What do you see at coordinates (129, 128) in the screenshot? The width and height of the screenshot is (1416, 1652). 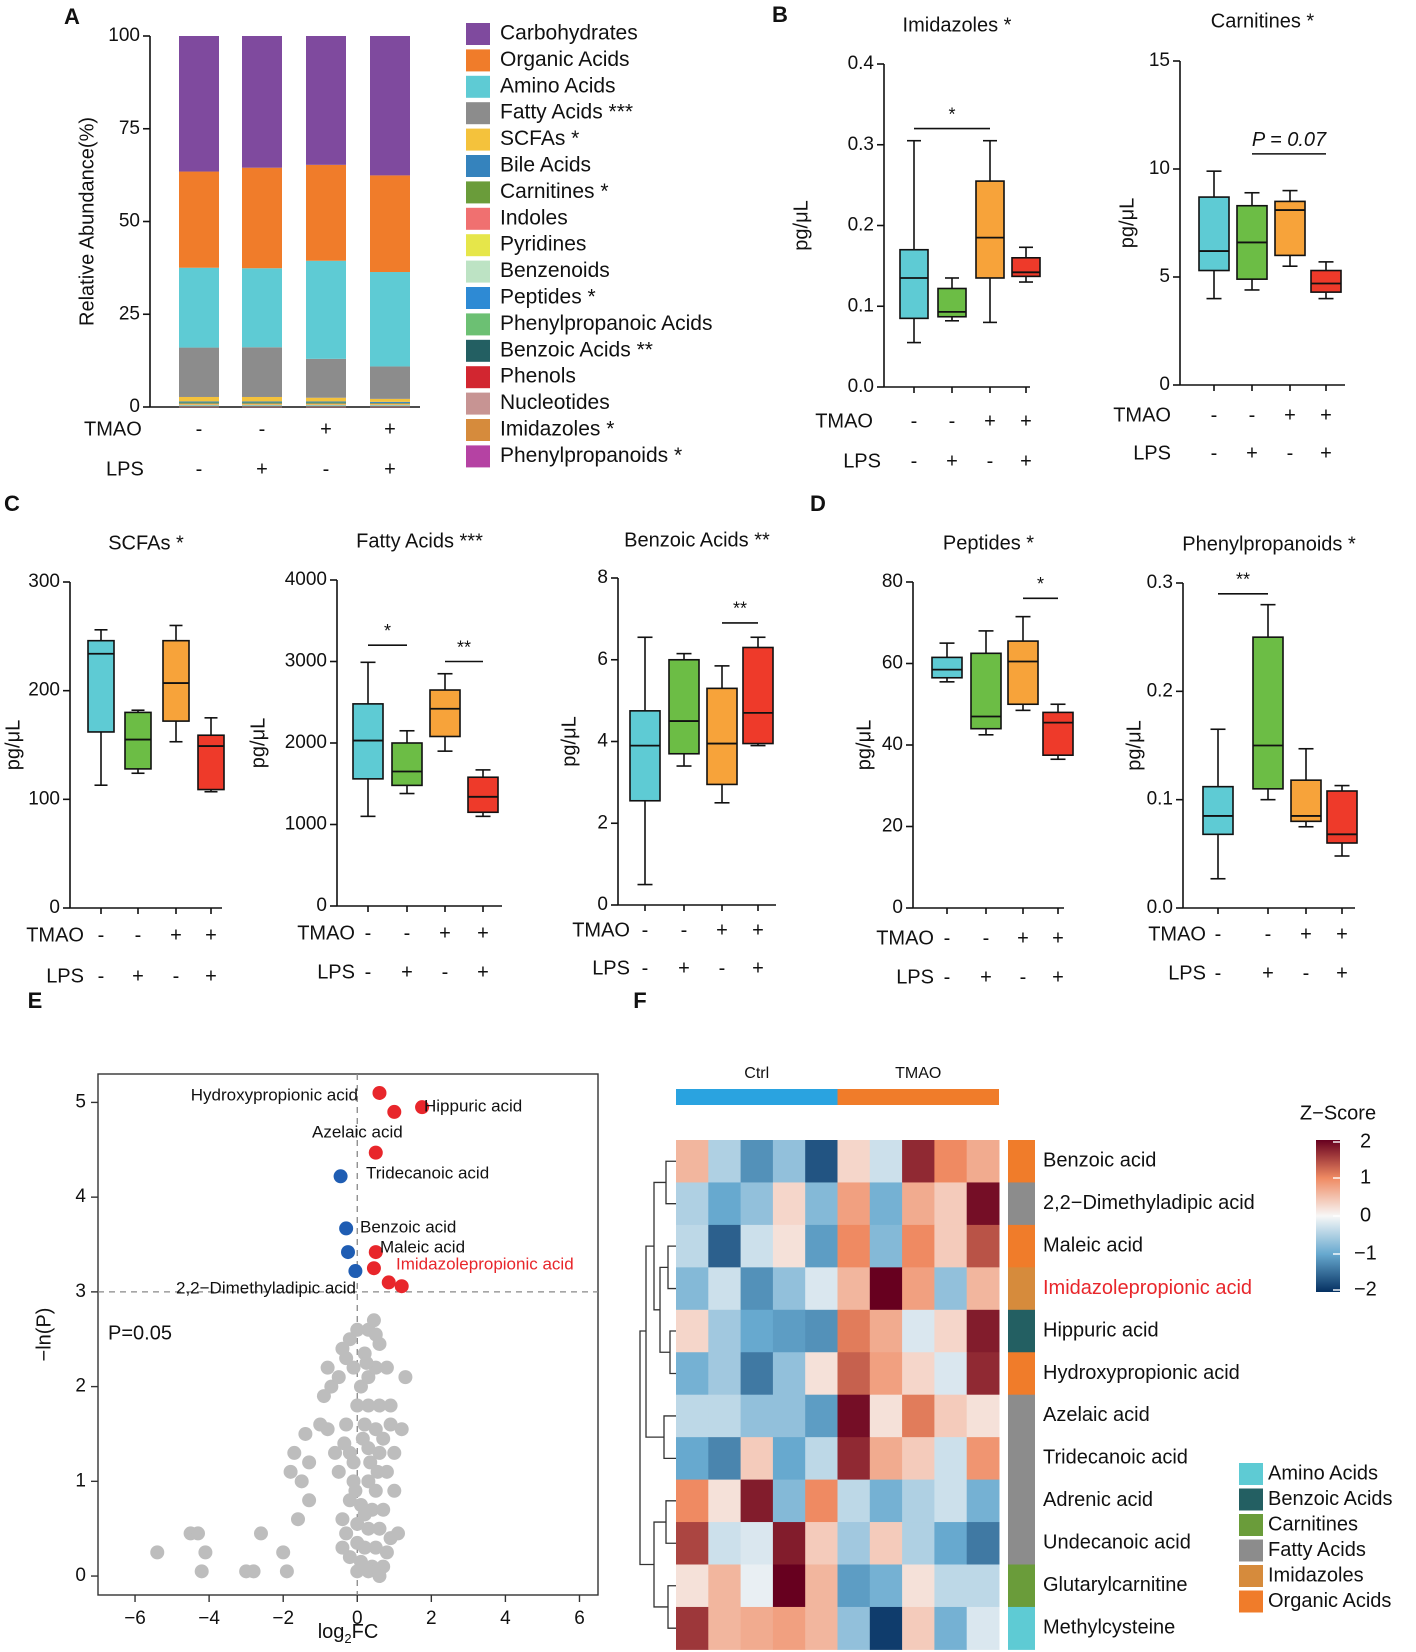 I see `a-y-tick-label: 75` at bounding box center [129, 128].